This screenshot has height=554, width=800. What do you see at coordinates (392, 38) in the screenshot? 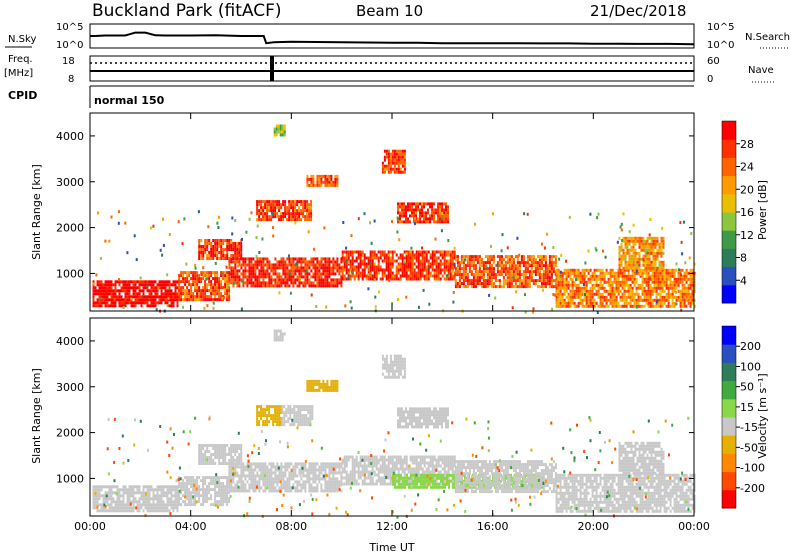
I see `nsky-series-line` at bounding box center [392, 38].